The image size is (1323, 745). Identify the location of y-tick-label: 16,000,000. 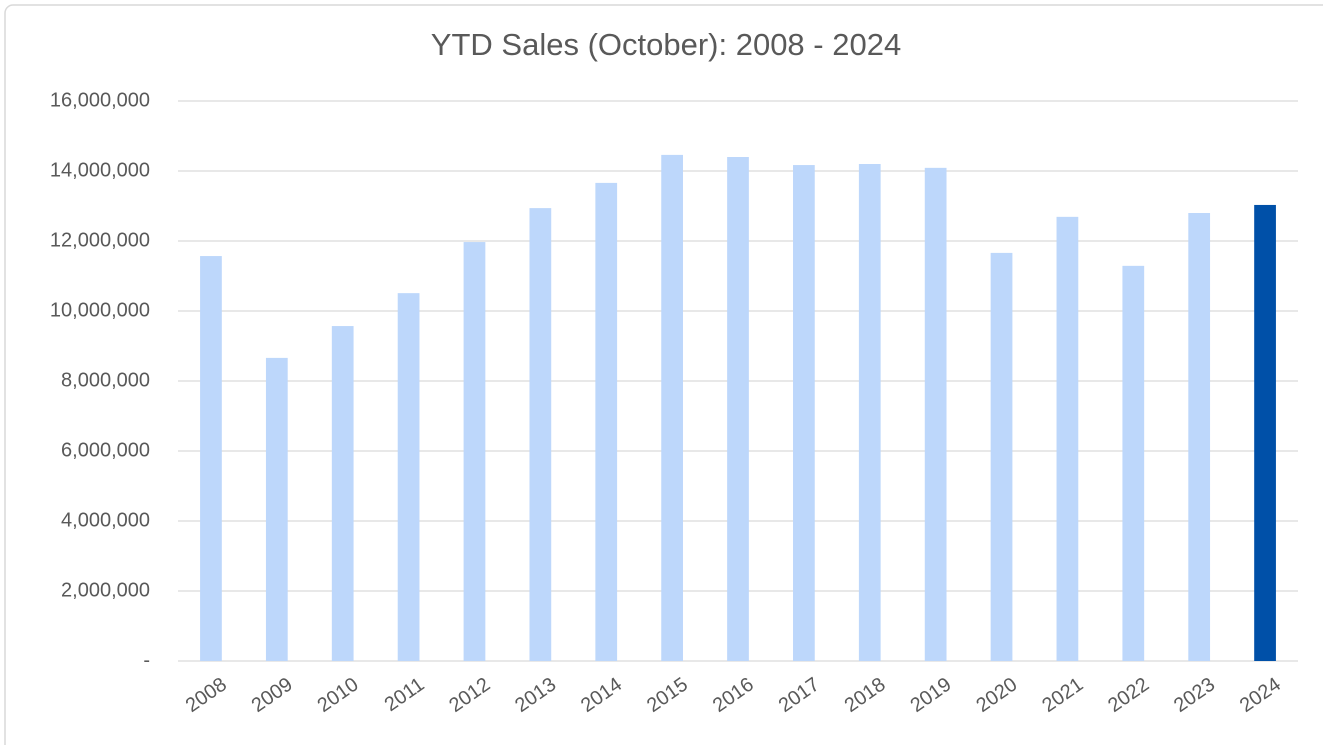
(100, 100).